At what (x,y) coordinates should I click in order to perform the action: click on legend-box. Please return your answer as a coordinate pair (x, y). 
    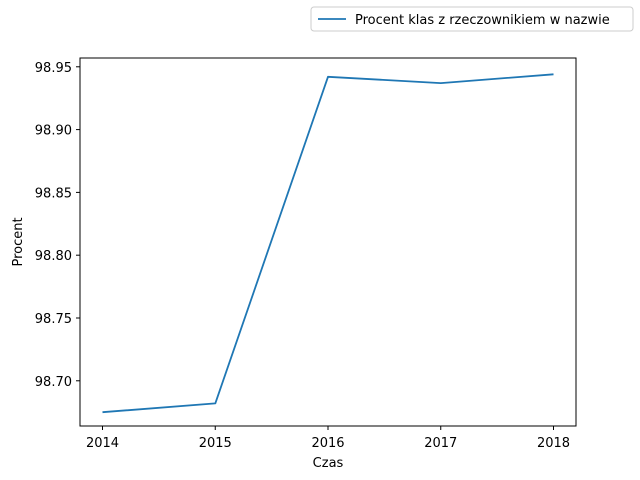
    Looking at the image, I should click on (472, 19).